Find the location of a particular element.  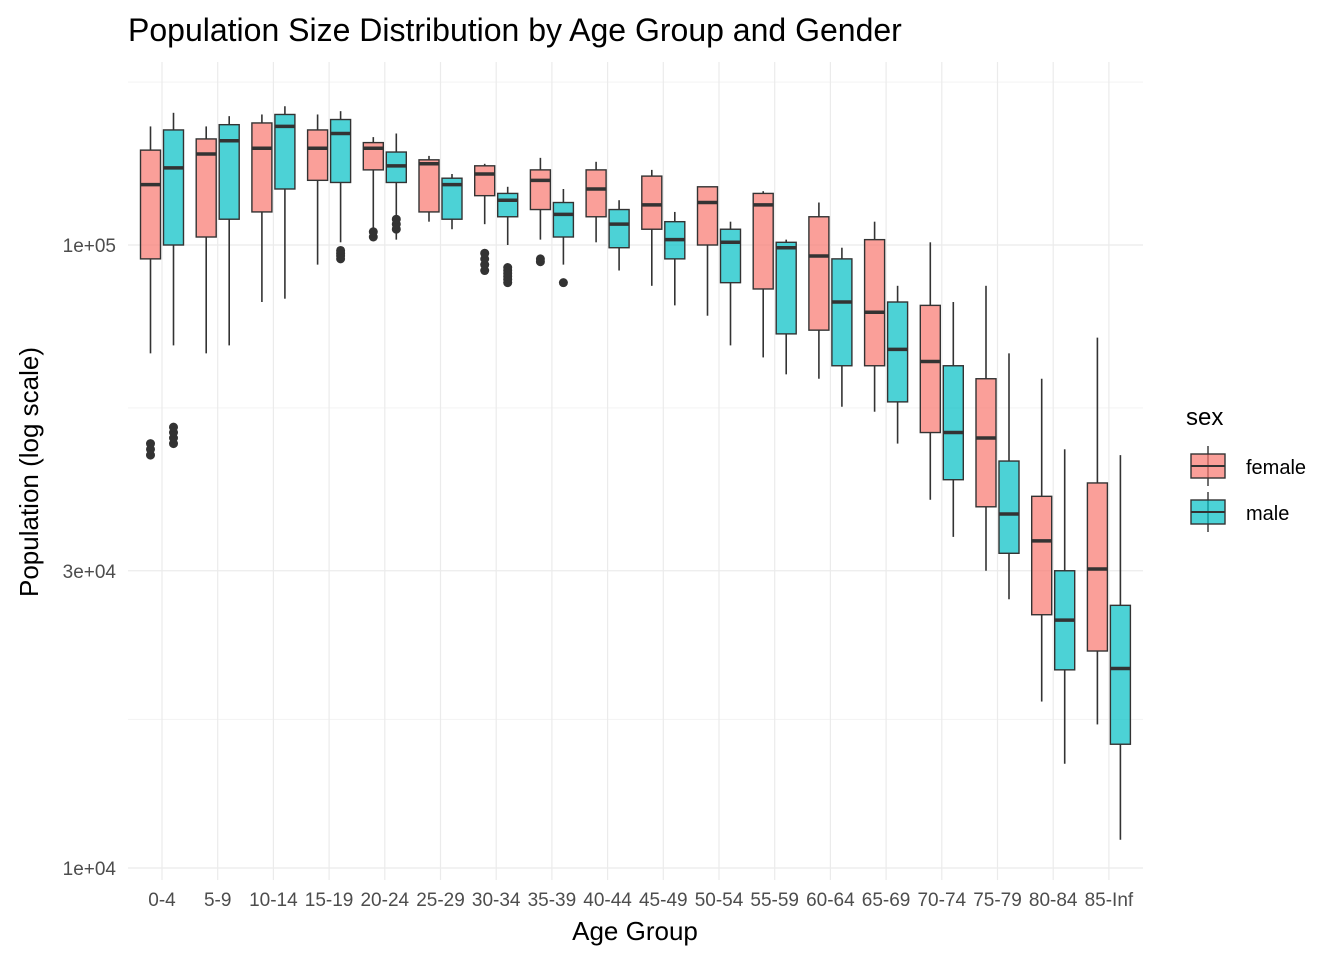

x-tick-label: 55-59 is located at coordinates (774, 900).